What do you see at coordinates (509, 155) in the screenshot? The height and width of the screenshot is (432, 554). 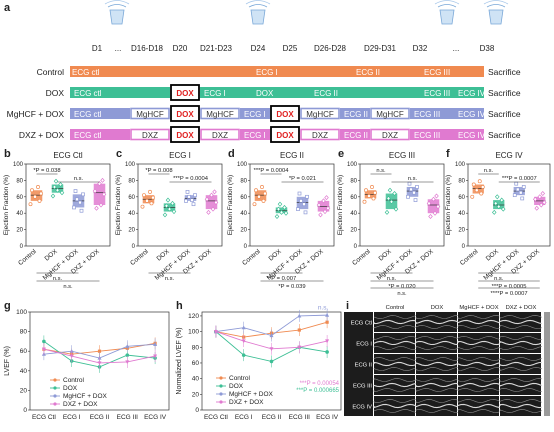 I see `chart-title: ECG IV` at bounding box center [509, 155].